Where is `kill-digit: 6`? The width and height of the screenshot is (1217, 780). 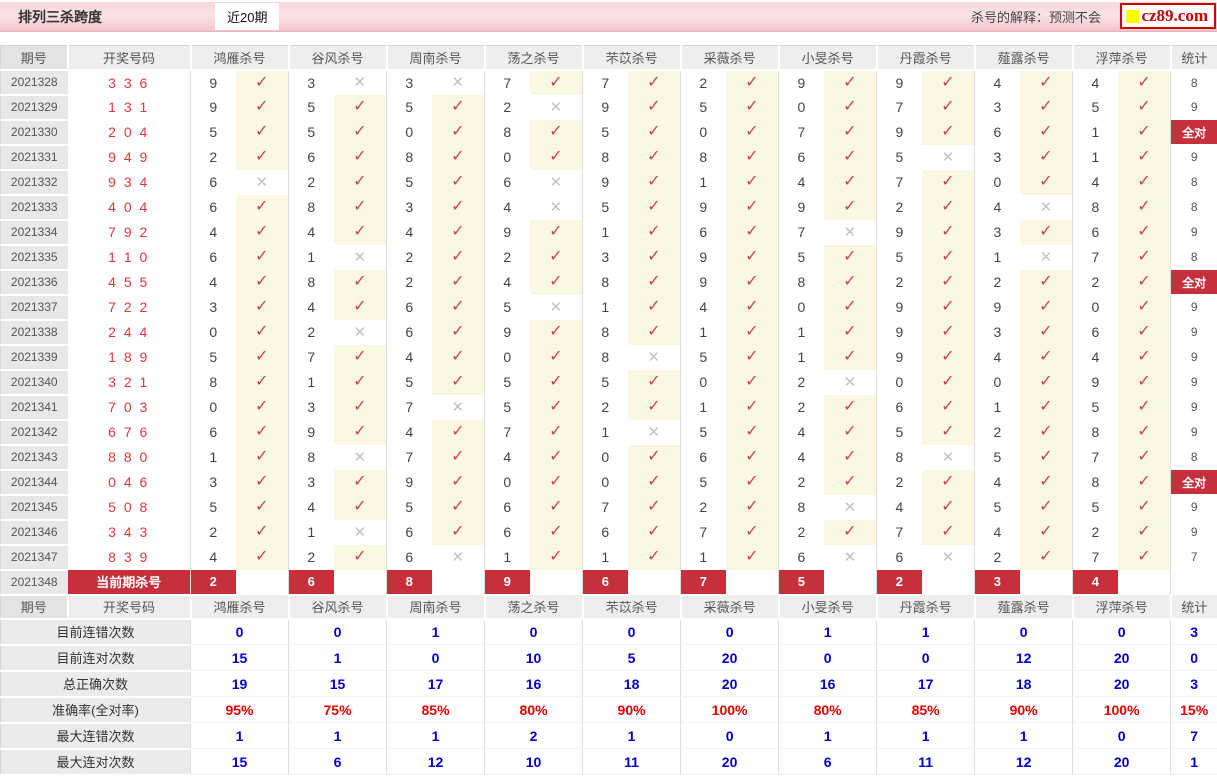 kill-digit: 6 is located at coordinates (213, 257).